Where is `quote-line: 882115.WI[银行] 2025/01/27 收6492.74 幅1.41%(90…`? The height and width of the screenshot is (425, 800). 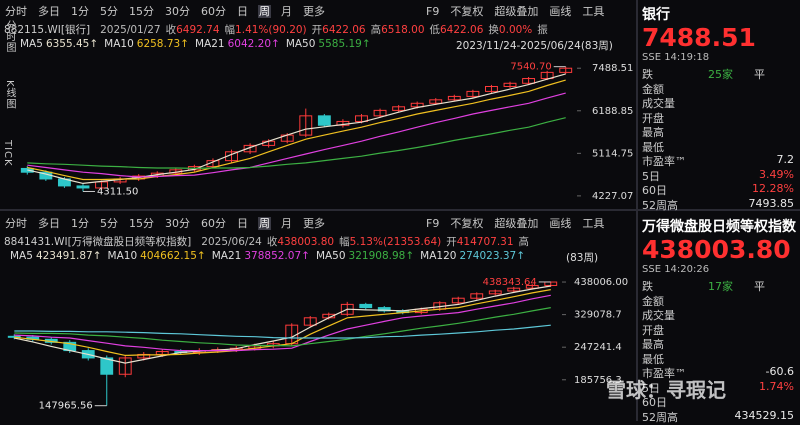 quote-line: 882115.WI[银行] 2025/01/27 收6492.74 幅1.41%(90… is located at coordinates (276, 29).